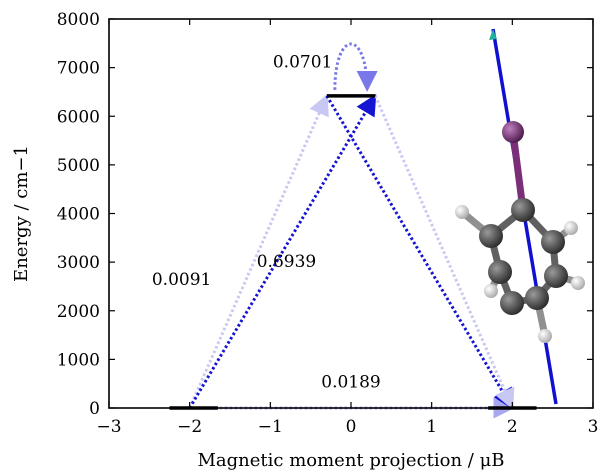 The image size is (601, 472). I want to click on x-tick-label: −3, so click(108, 427).